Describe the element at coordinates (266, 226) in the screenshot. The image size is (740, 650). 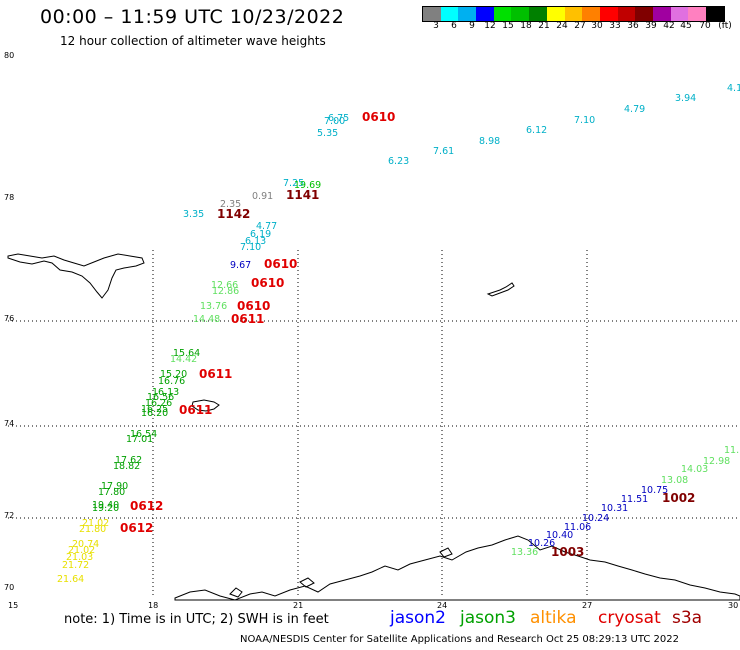
I see `wave-height-value: 4.77` at that location.